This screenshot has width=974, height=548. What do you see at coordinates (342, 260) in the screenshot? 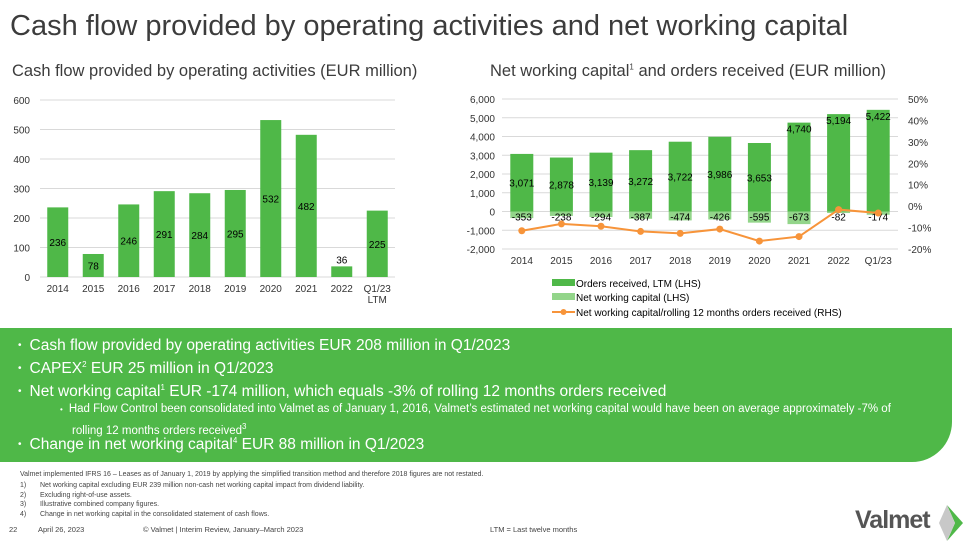
I see `data-label: 36` at bounding box center [342, 260].